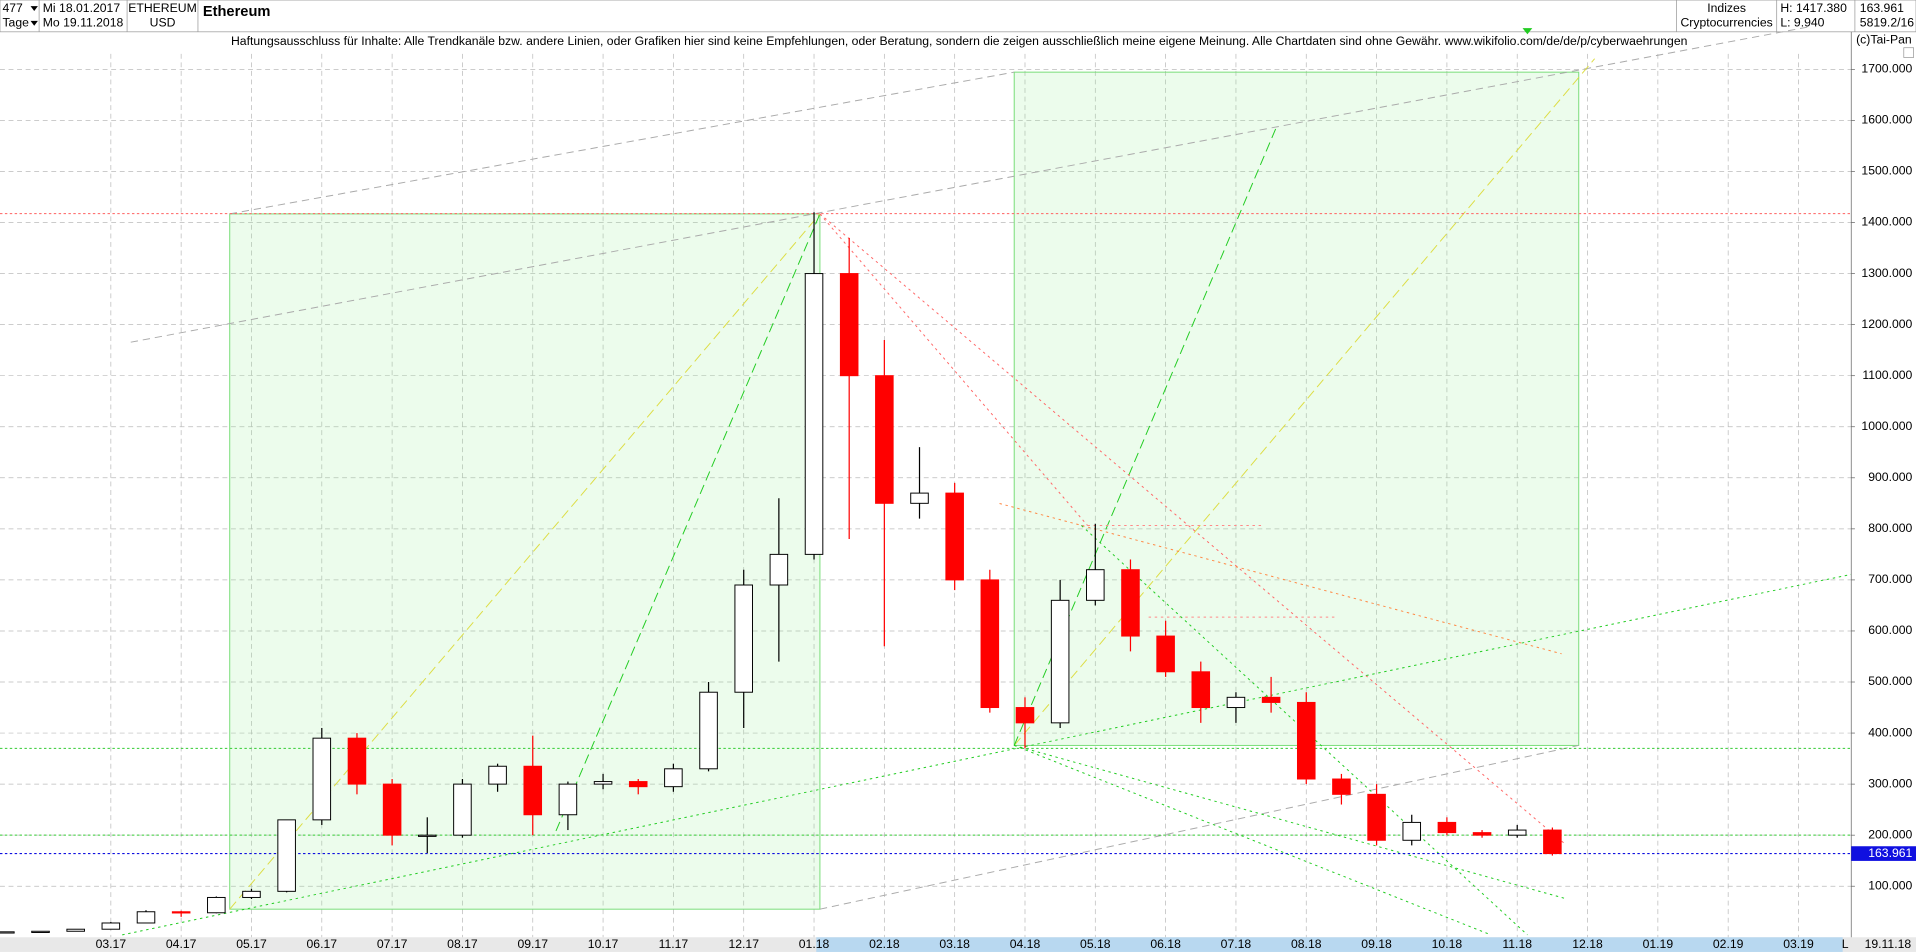  What do you see at coordinates (1886, 171) in the screenshot?
I see `y-tick-label: 1500.000` at bounding box center [1886, 171].